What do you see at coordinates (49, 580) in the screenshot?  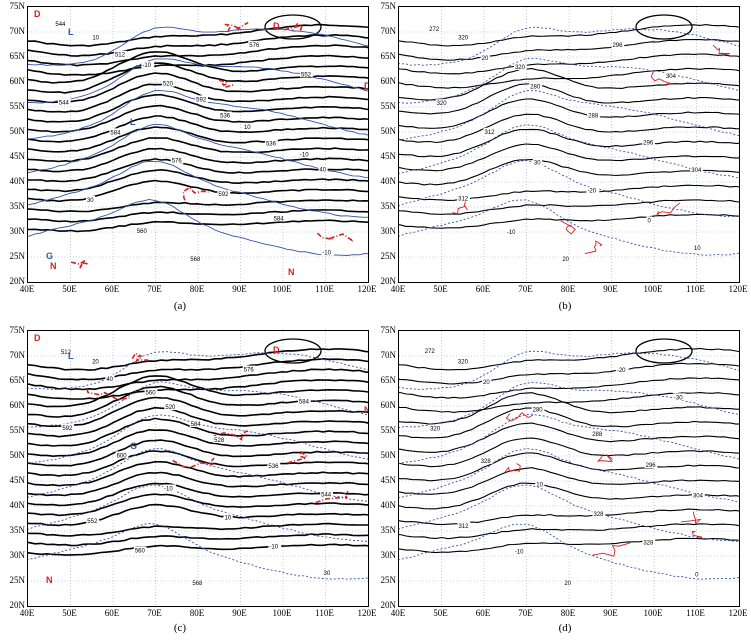 I see `marker-N: N` at bounding box center [49, 580].